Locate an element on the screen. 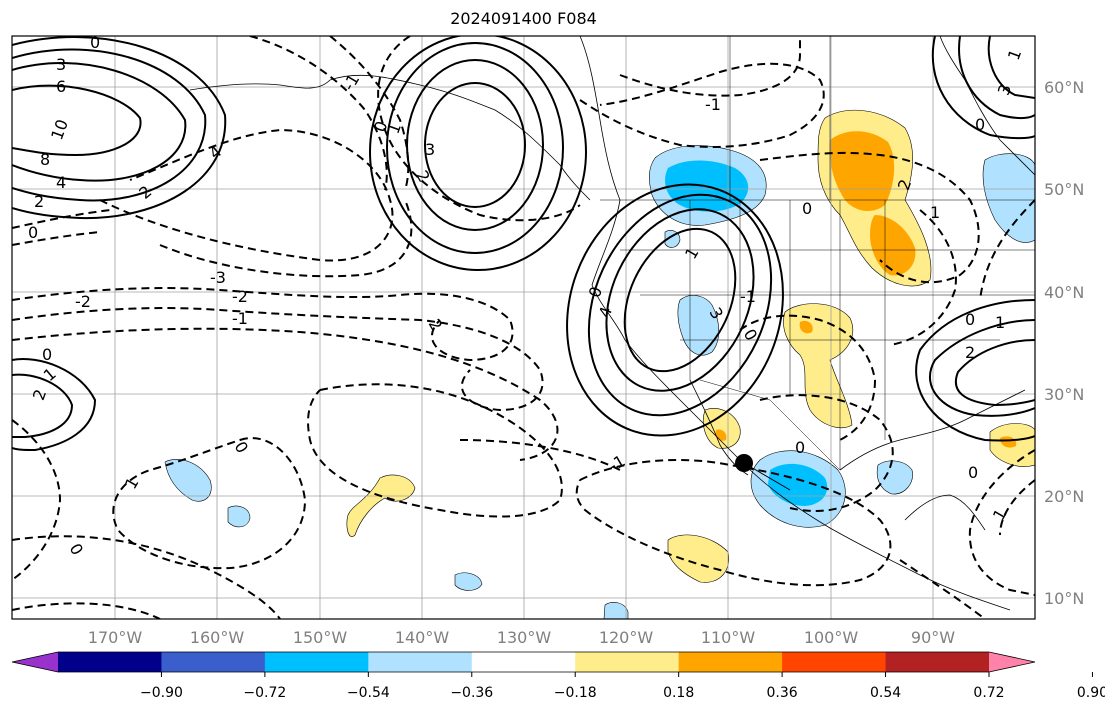 Image resolution: width=1105 pixels, height=712 pixels. shade-yellow-baja is located at coordinates (721, 428).